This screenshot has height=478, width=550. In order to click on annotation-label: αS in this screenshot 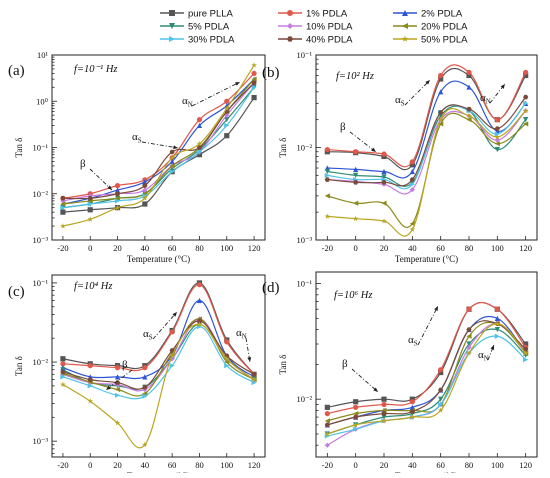, I will do `click(148, 335)`.